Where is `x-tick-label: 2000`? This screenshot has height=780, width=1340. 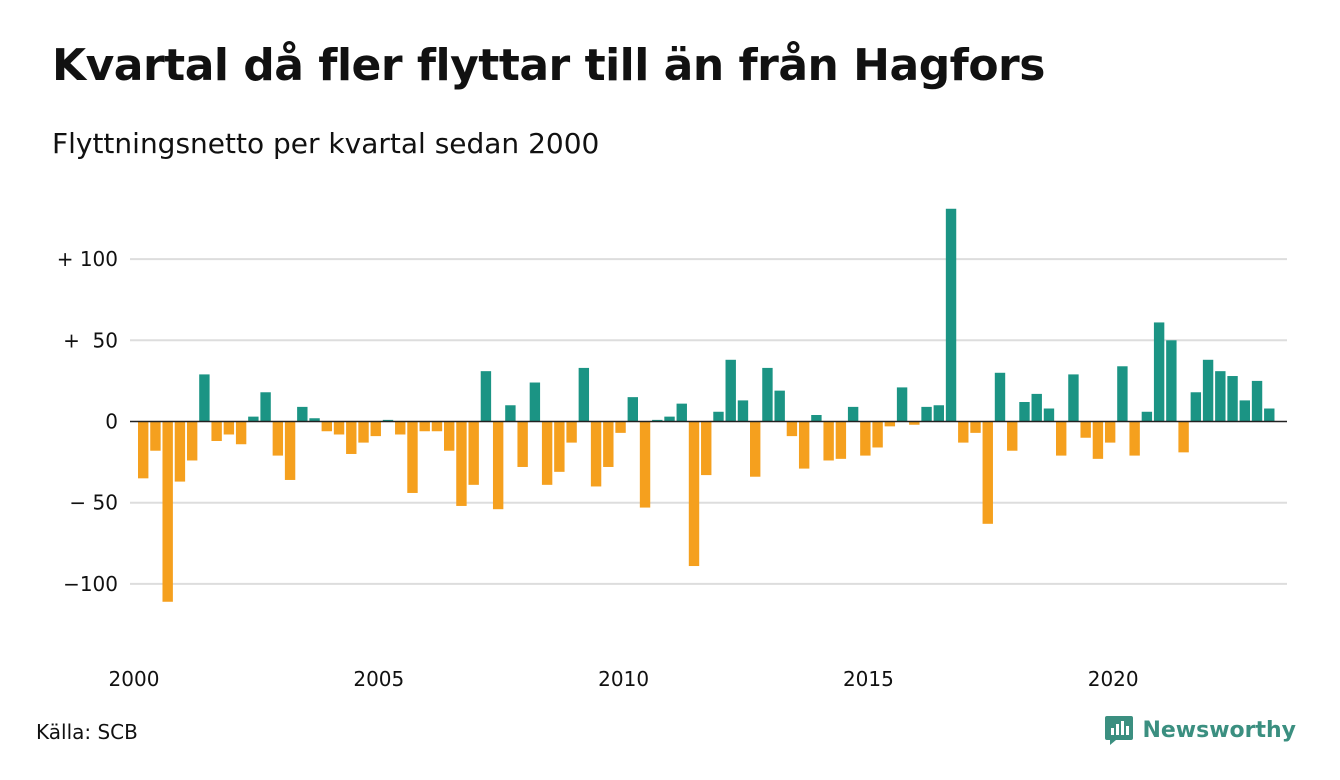
x-tick-label: 2000 is located at coordinates (134, 679).